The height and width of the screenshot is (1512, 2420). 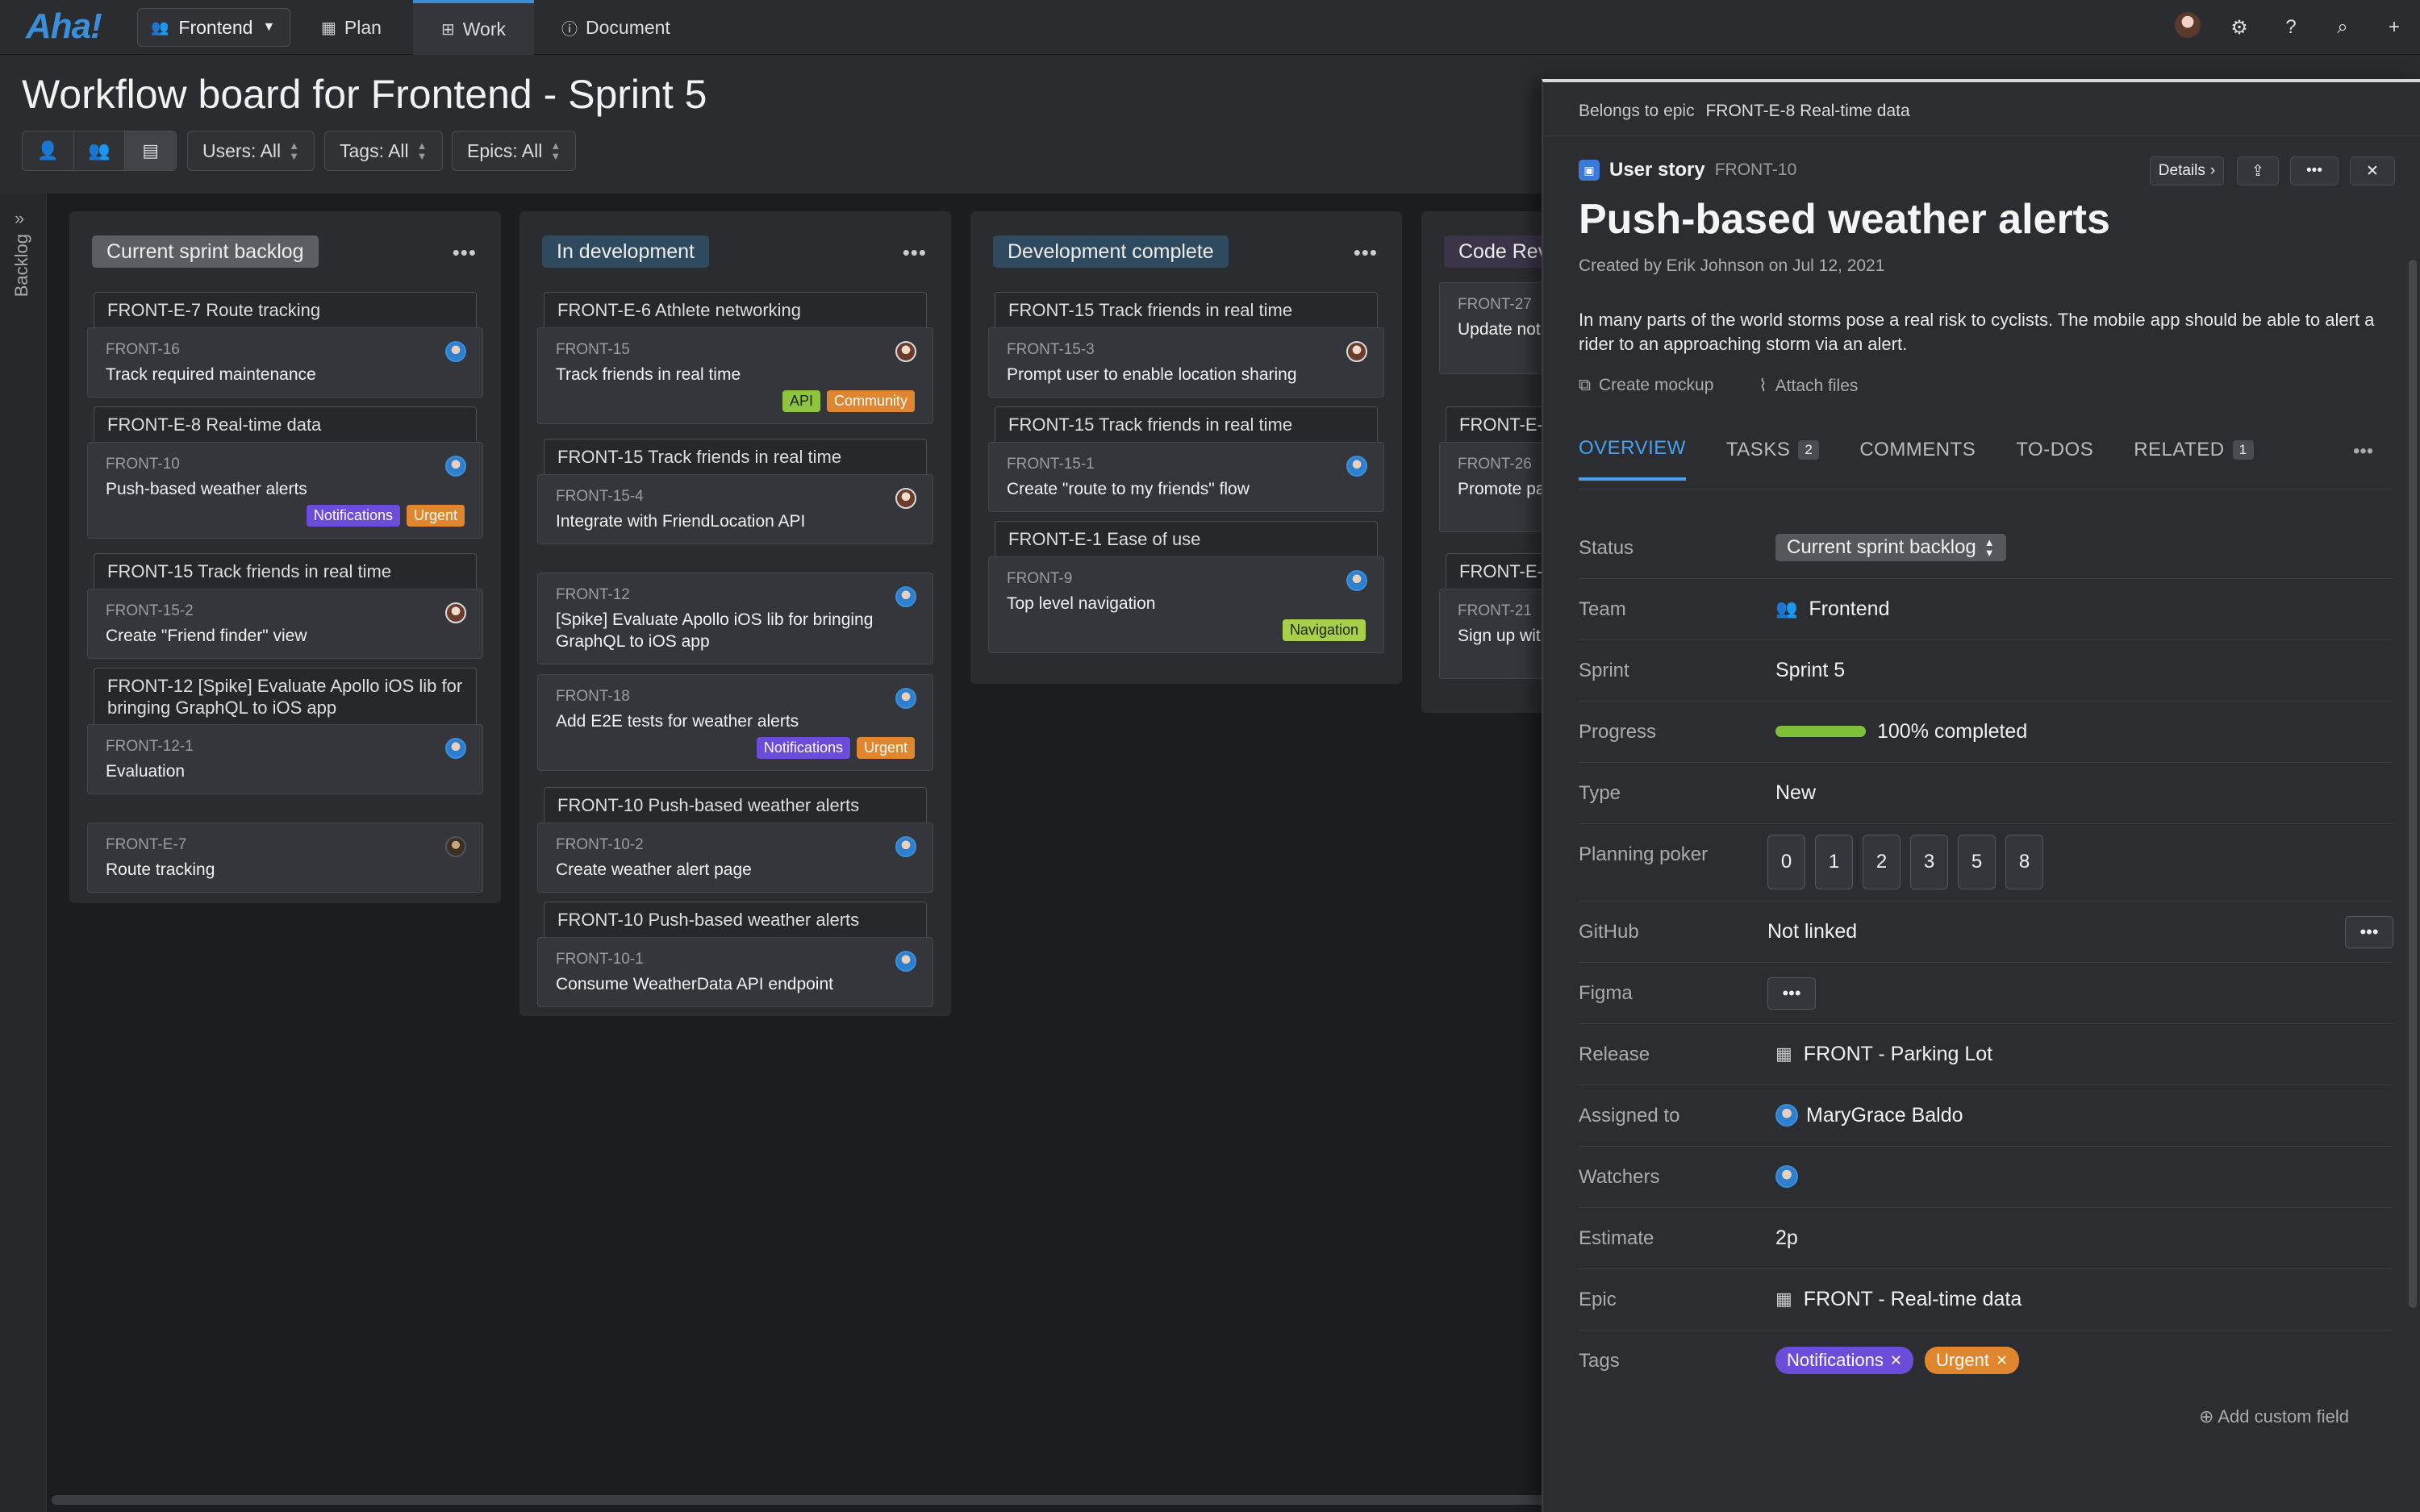 What do you see at coordinates (1972, 1360) in the screenshot?
I see `tag-urgent: Urgent ✕` at bounding box center [1972, 1360].